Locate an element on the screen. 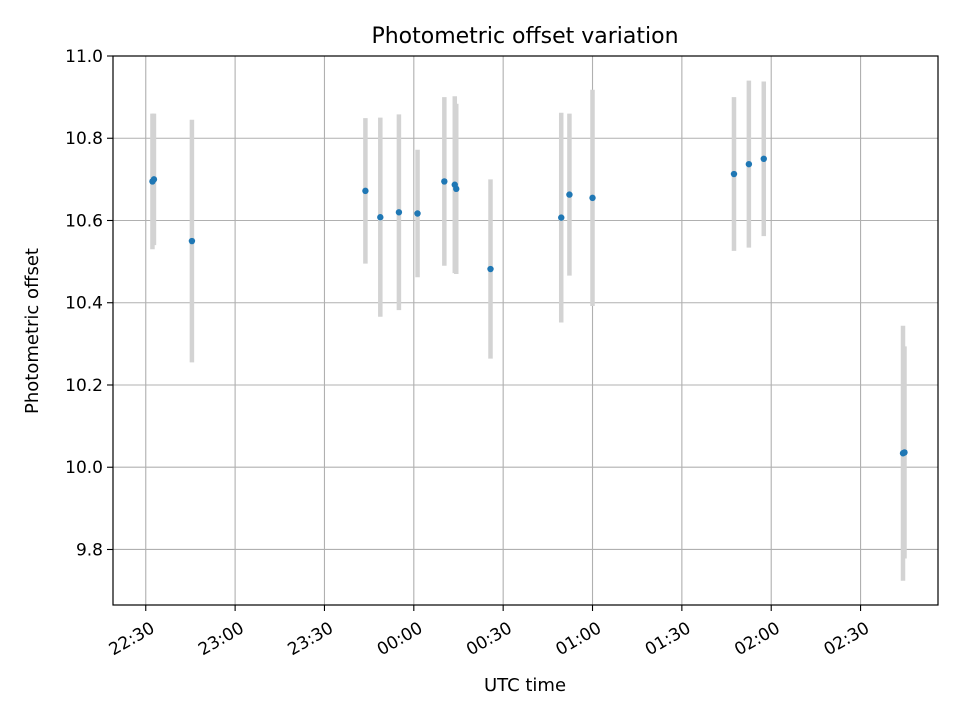  y-tick-label: 11.0 is located at coordinates (84, 57).